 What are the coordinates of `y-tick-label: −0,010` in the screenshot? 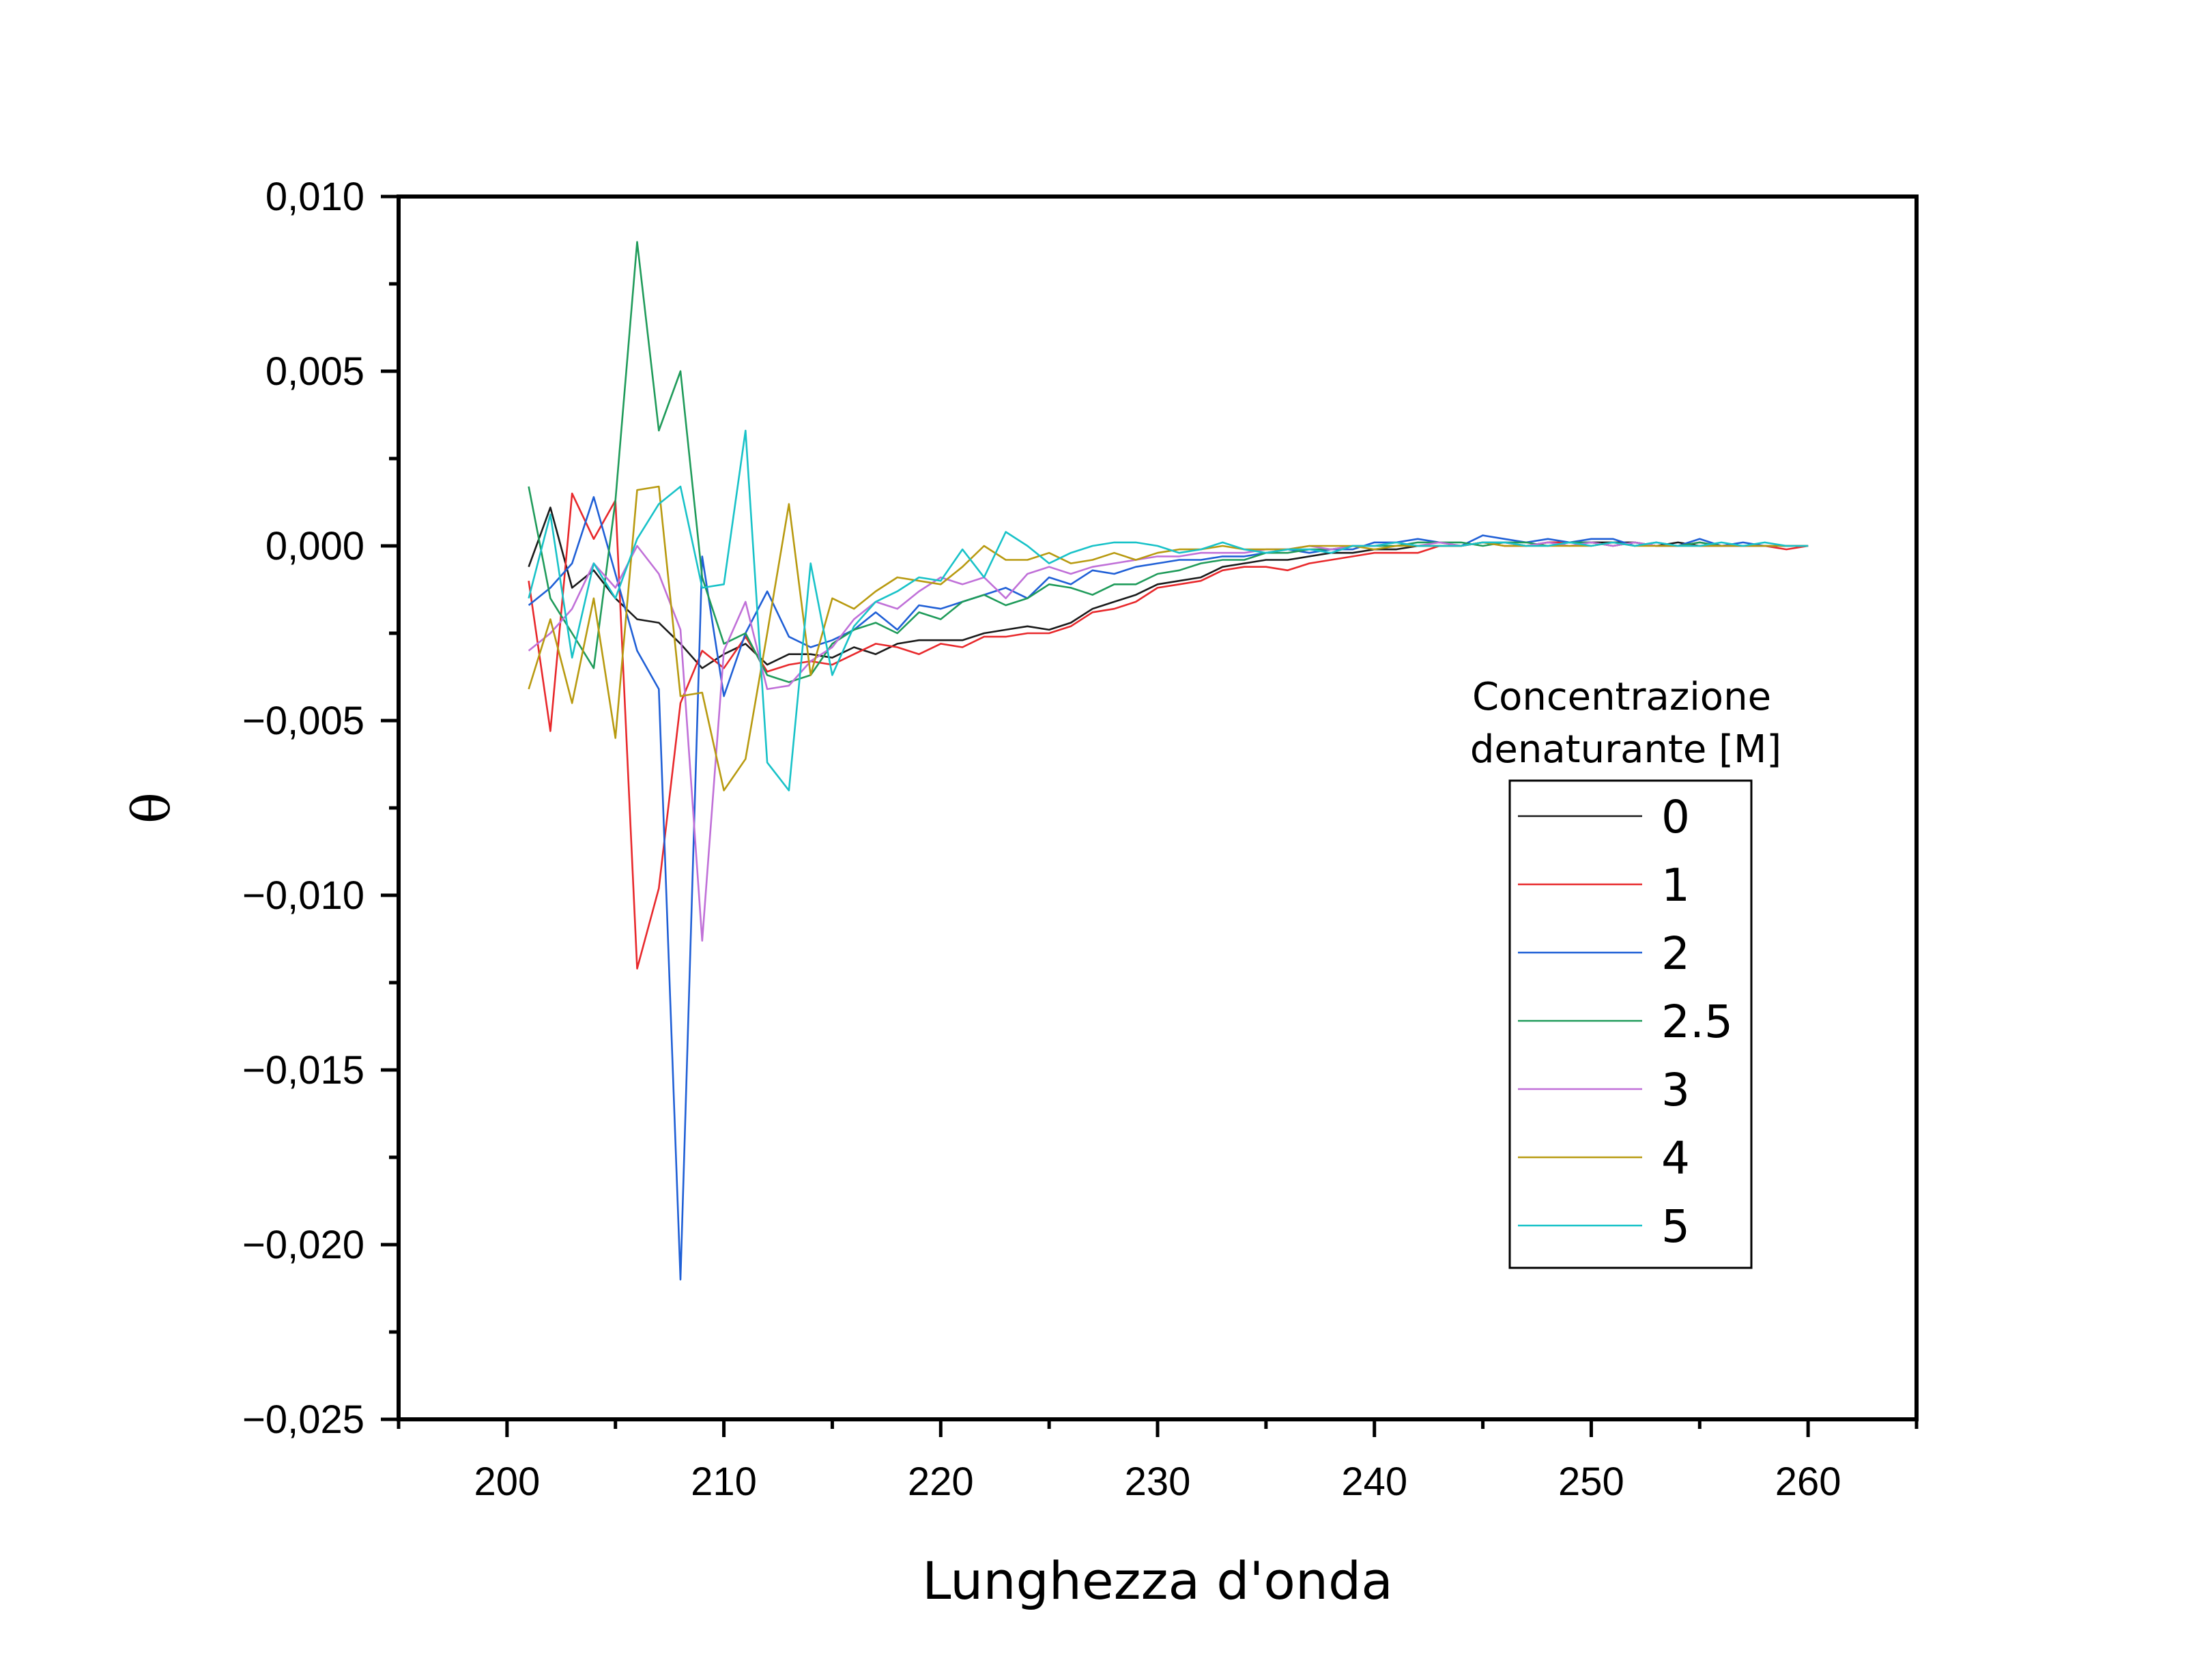 It's located at (303, 895).